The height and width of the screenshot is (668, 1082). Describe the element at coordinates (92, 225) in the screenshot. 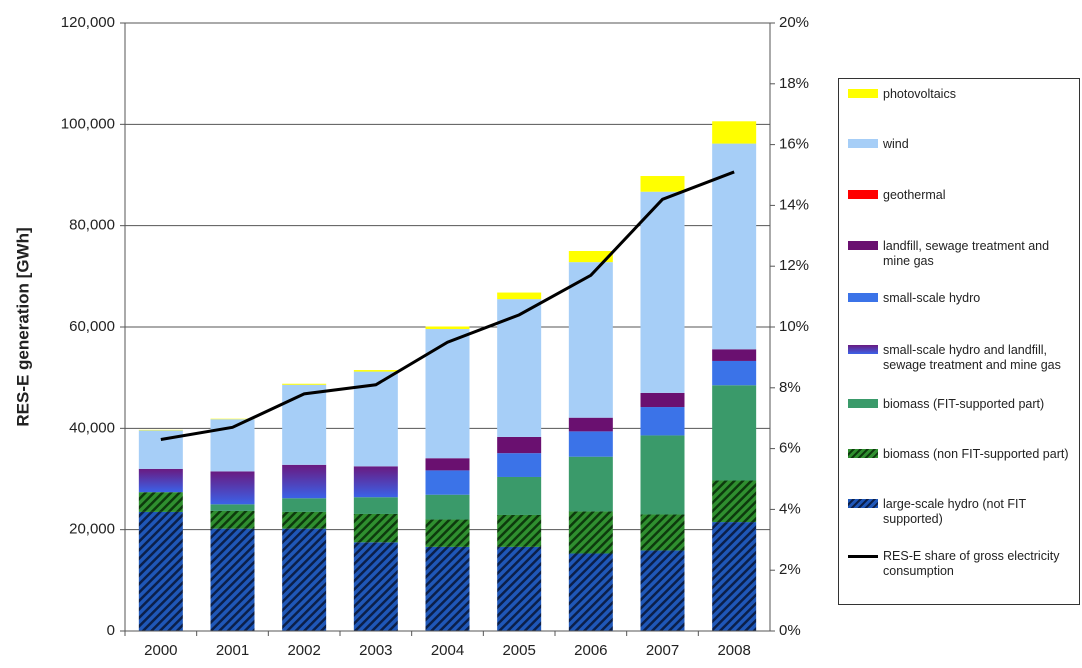

I see `y-tick-label: 80,000` at that location.